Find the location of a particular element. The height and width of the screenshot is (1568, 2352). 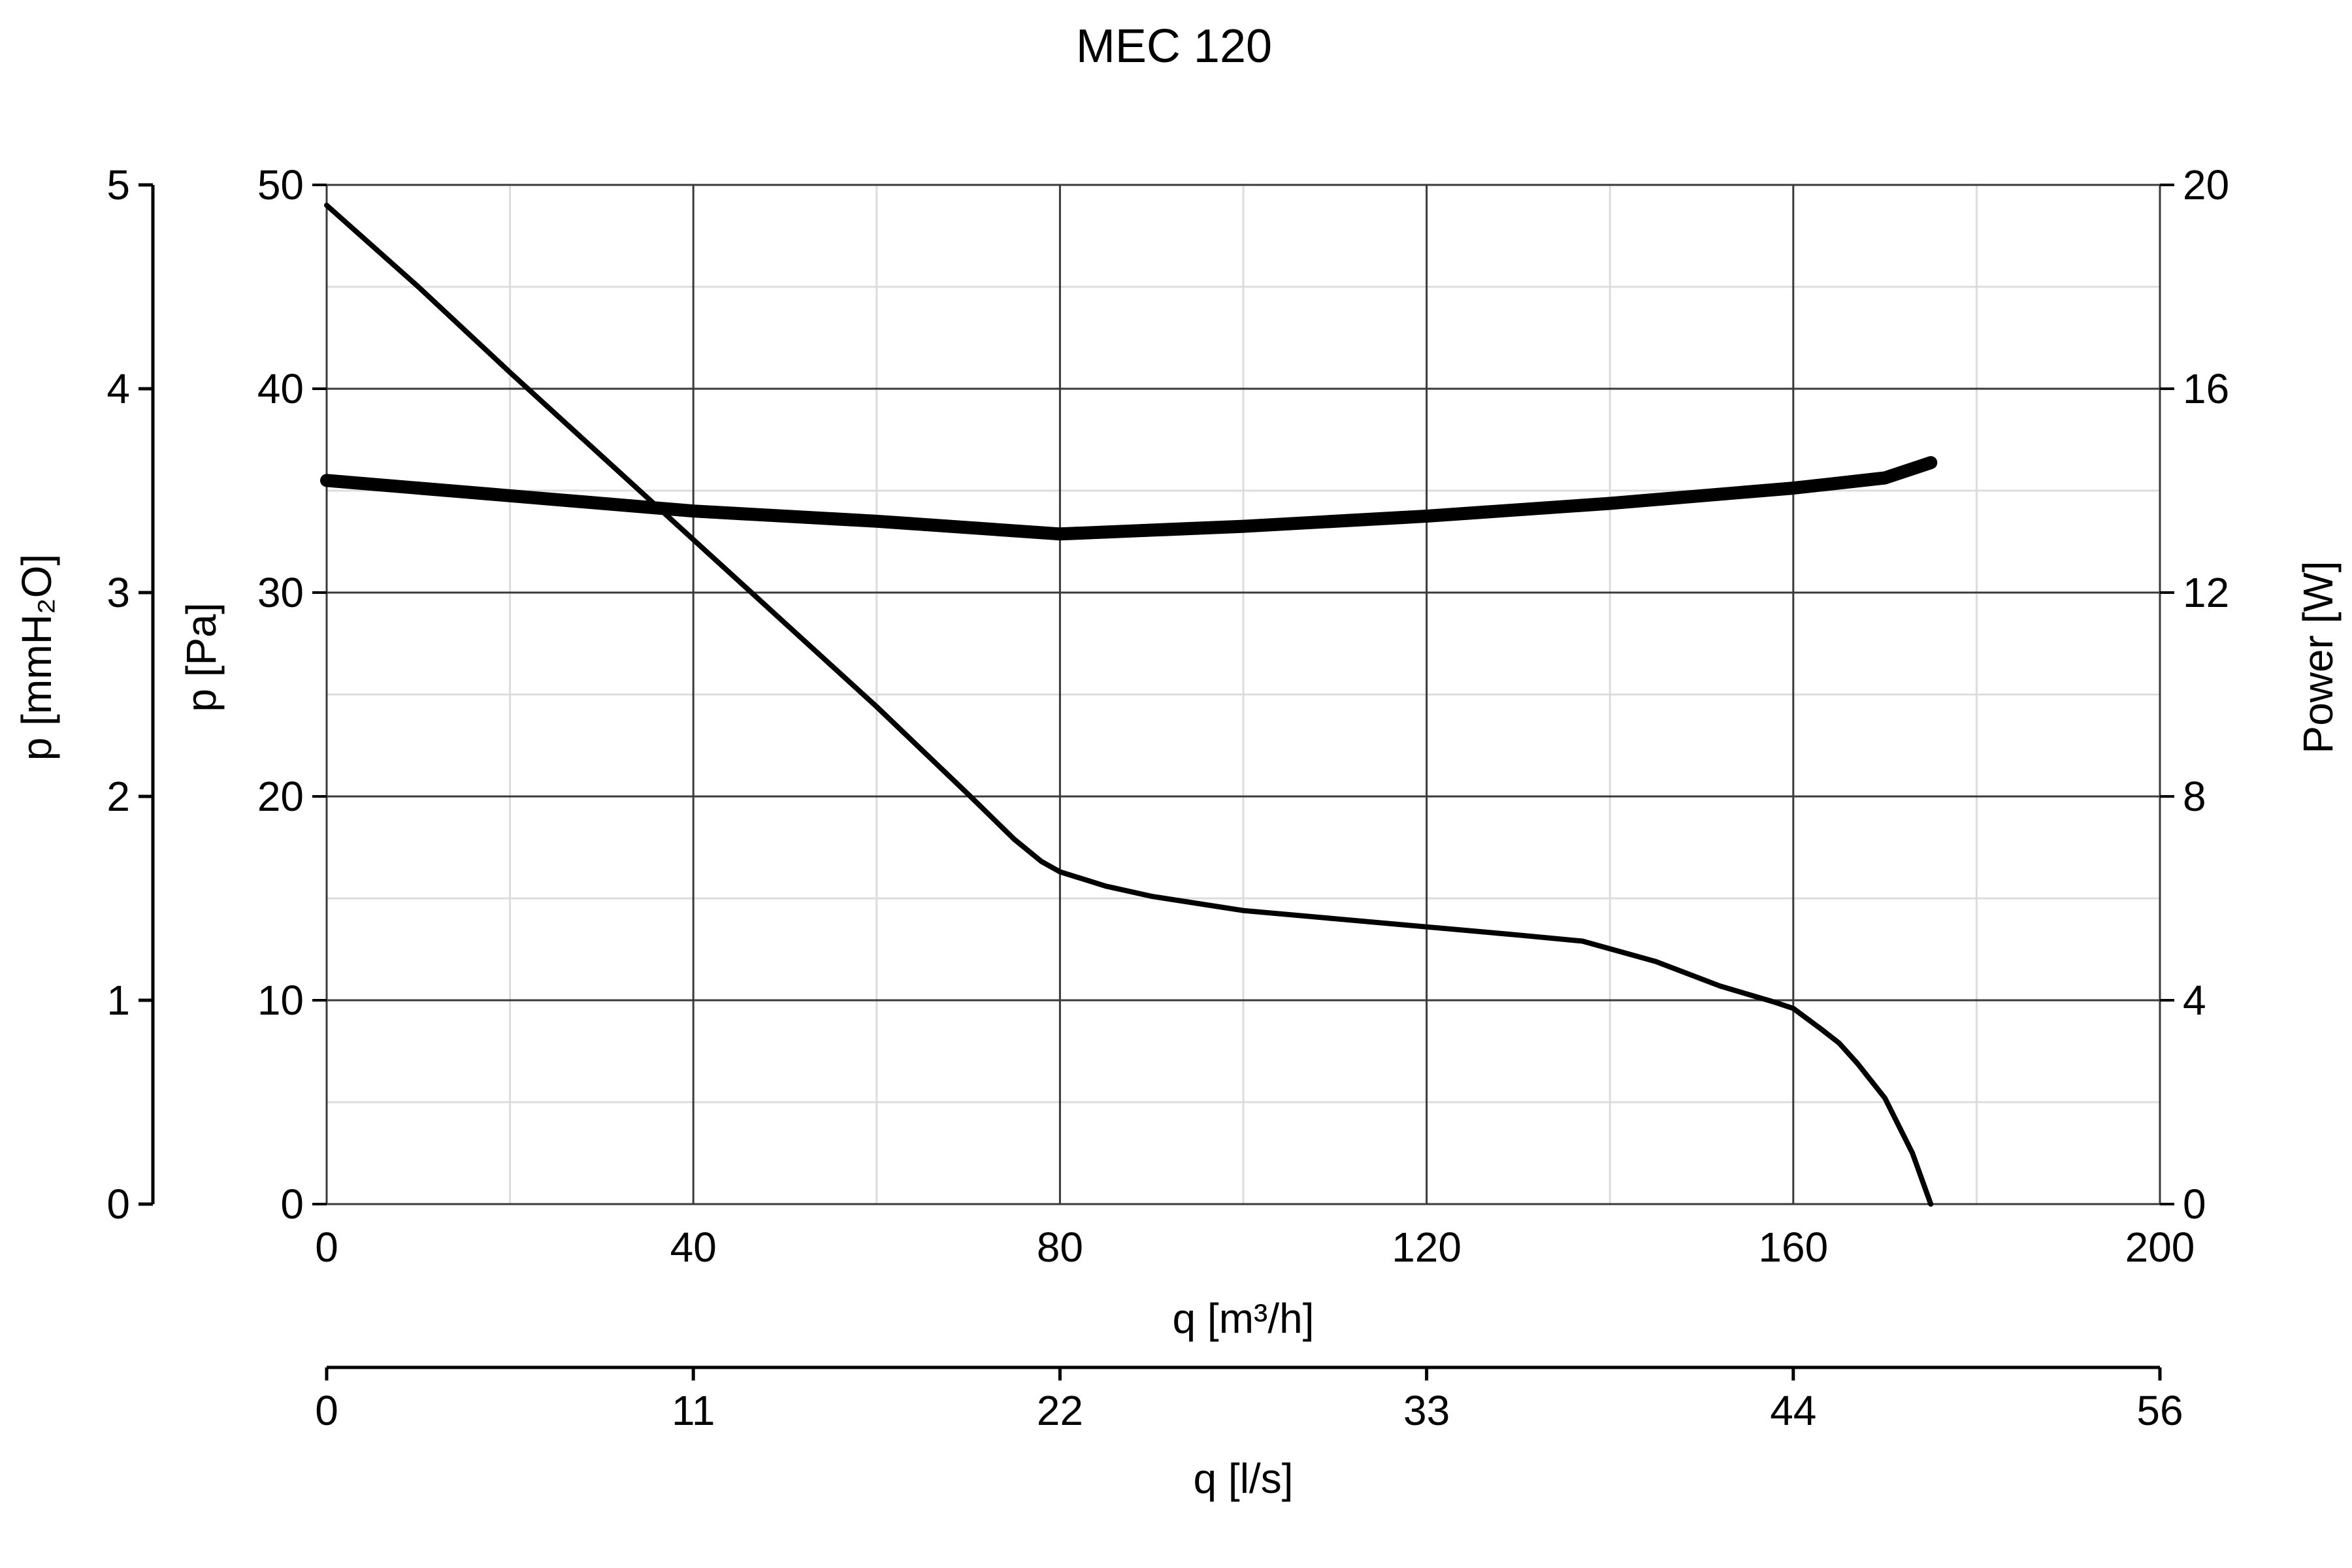

x-axis-label: q [m³/h] is located at coordinates (1244, 1318).